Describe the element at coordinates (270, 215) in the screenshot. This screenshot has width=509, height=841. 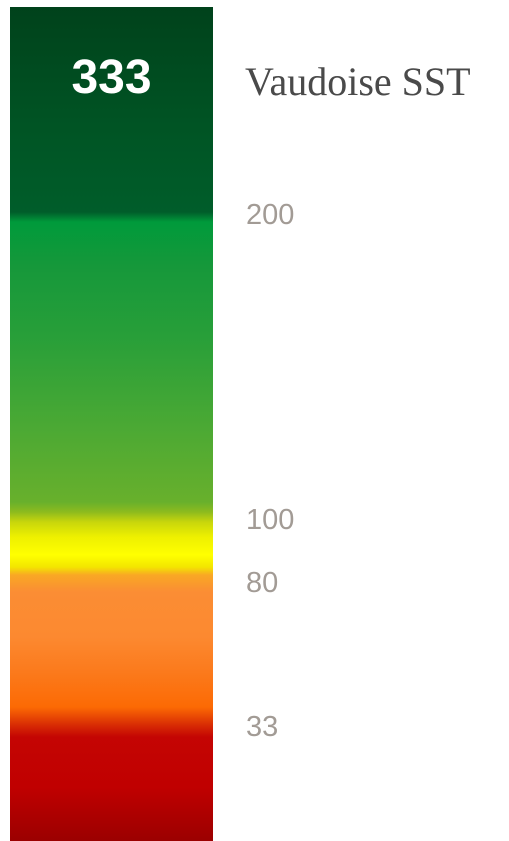
I see `threshold-label-200: 200` at that location.